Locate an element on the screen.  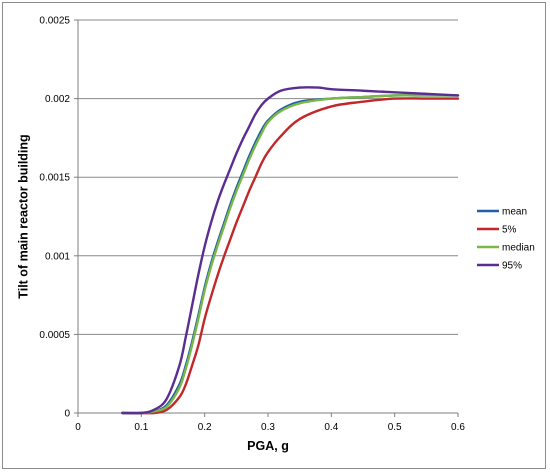
x-tick-label: 0.4 is located at coordinates (331, 427).